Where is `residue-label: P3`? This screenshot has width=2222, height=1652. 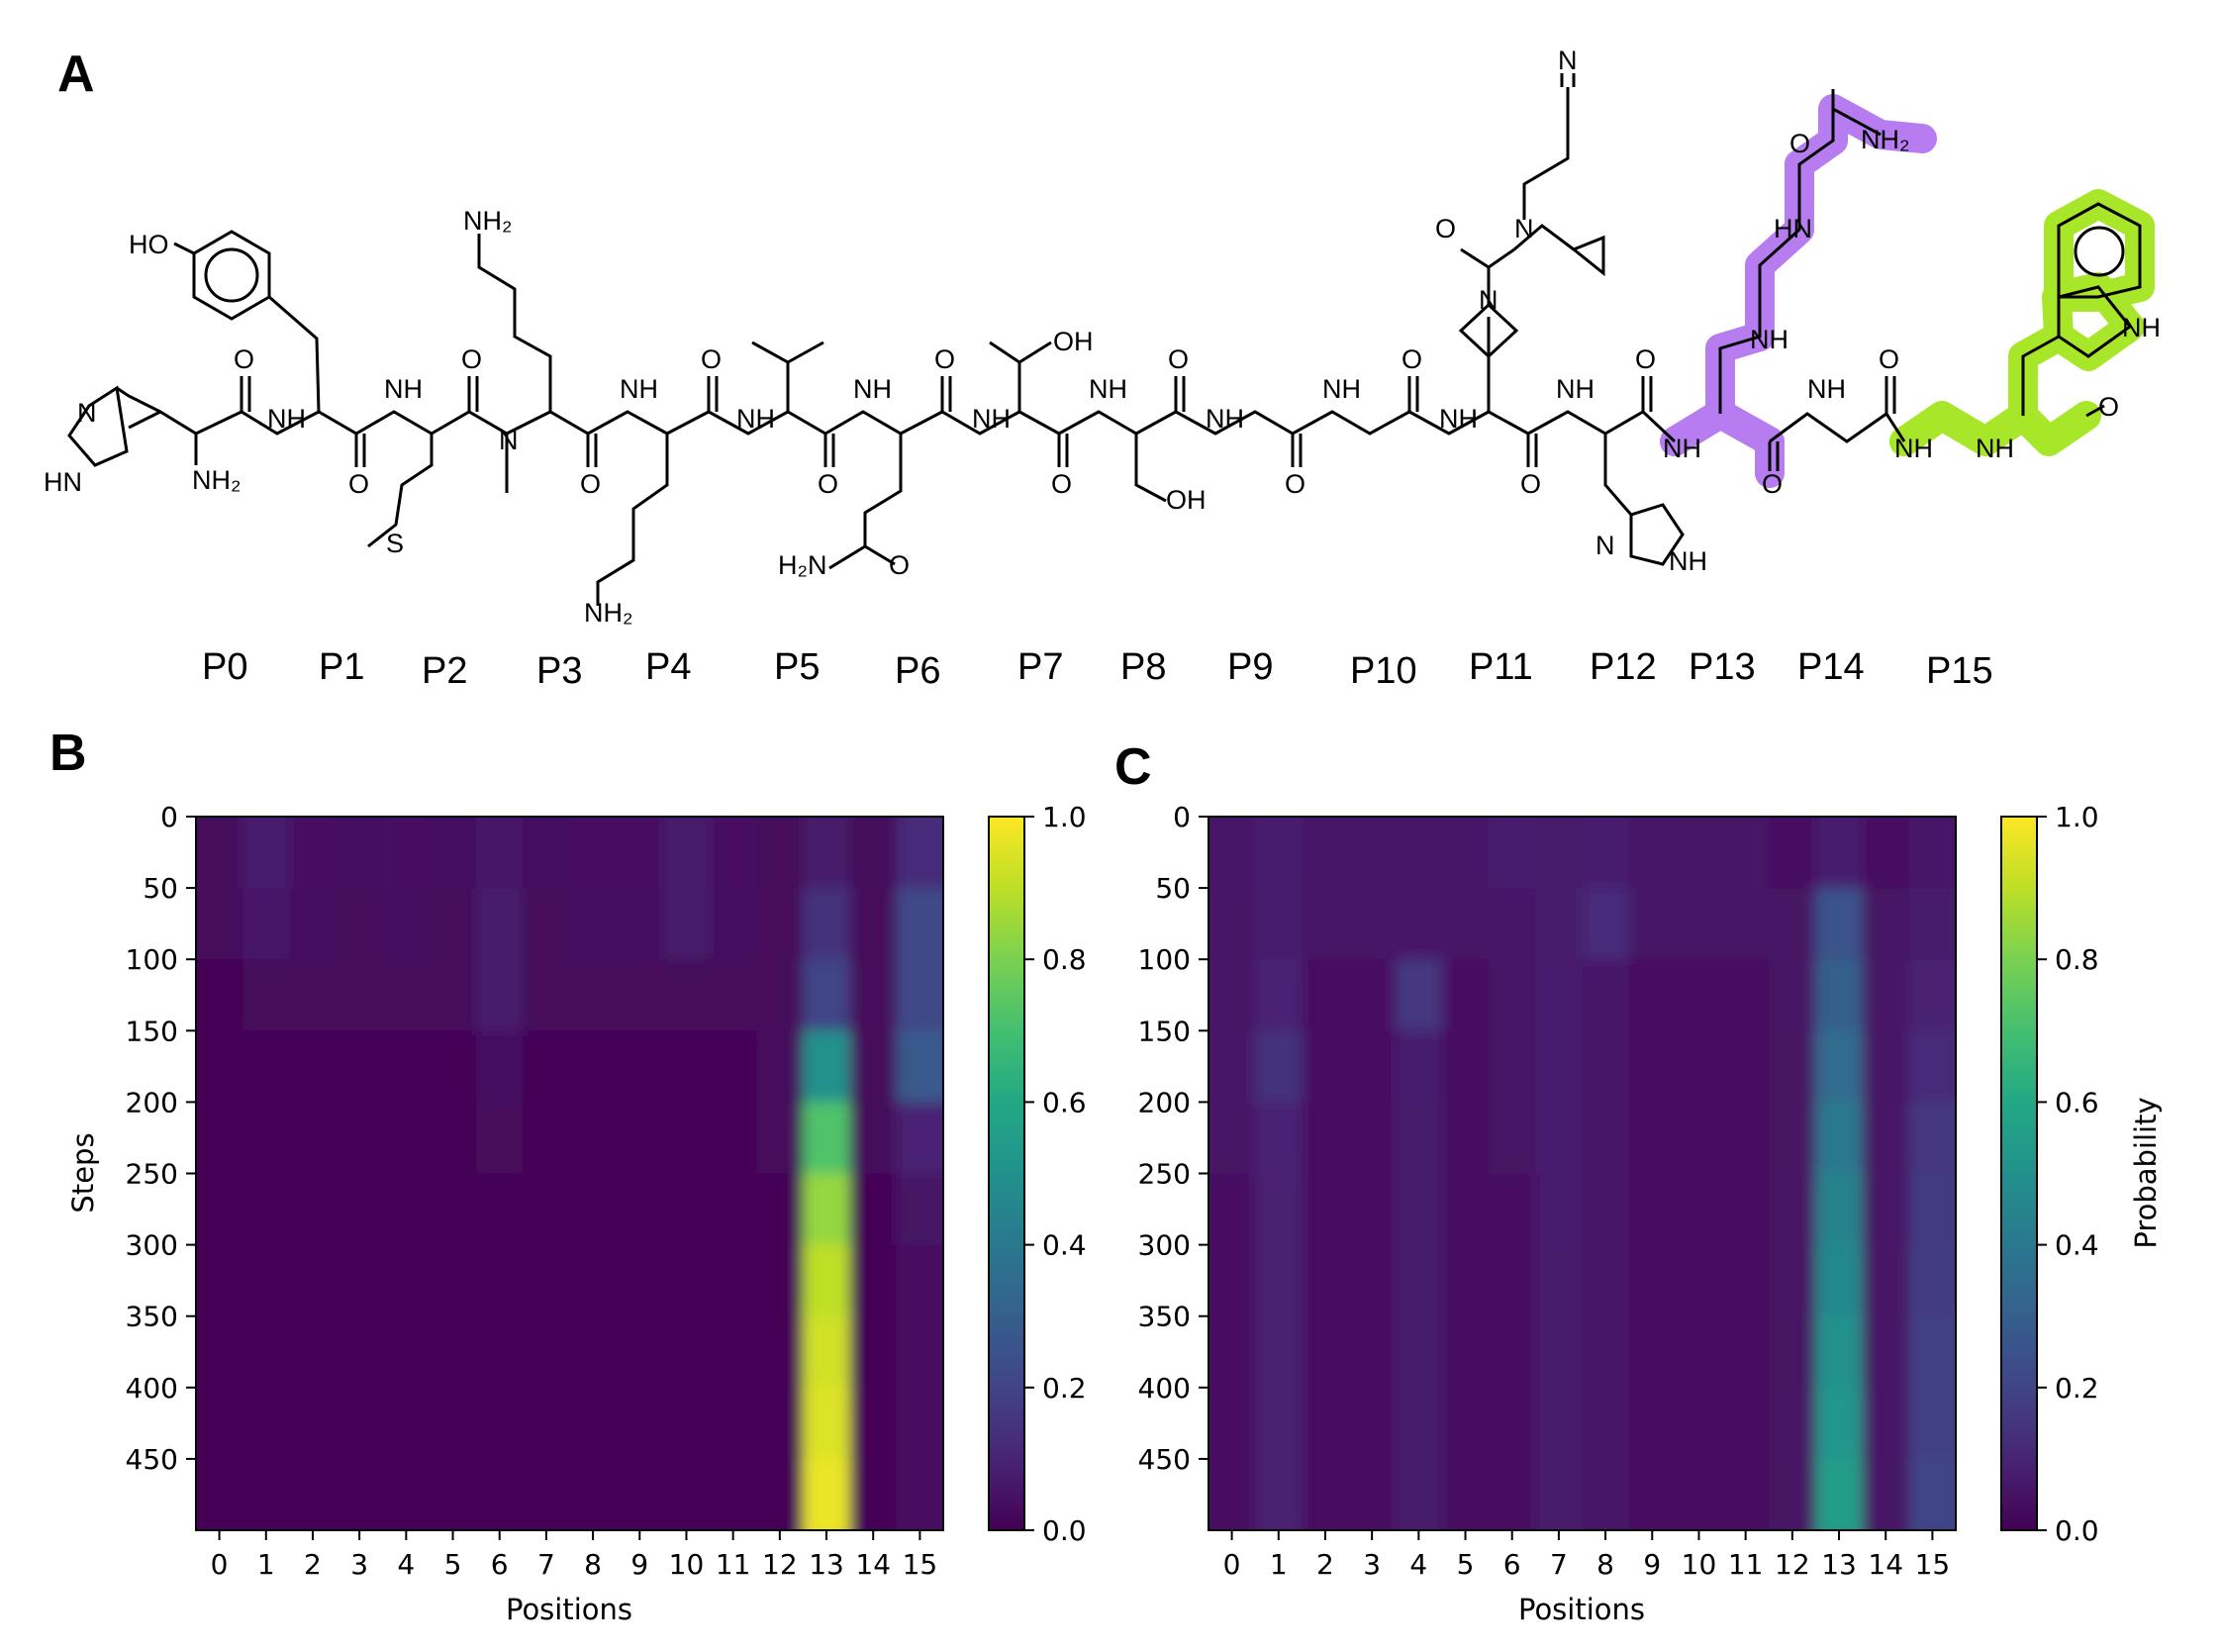
residue-label: P3 is located at coordinates (559, 671).